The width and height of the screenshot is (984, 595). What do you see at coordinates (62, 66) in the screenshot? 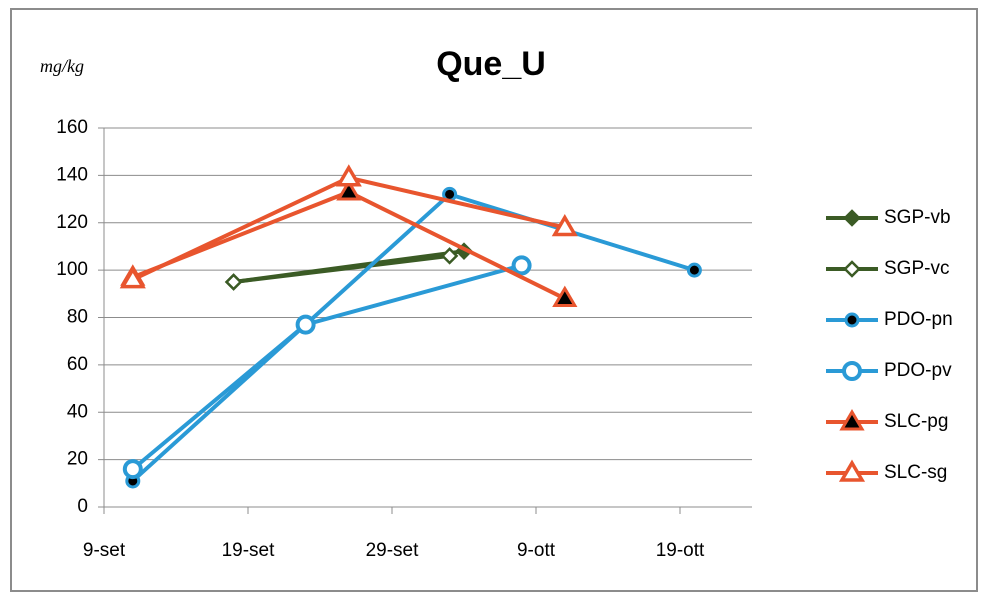
I see `y-axis-label: mg/kg` at bounding box center [62, 66].